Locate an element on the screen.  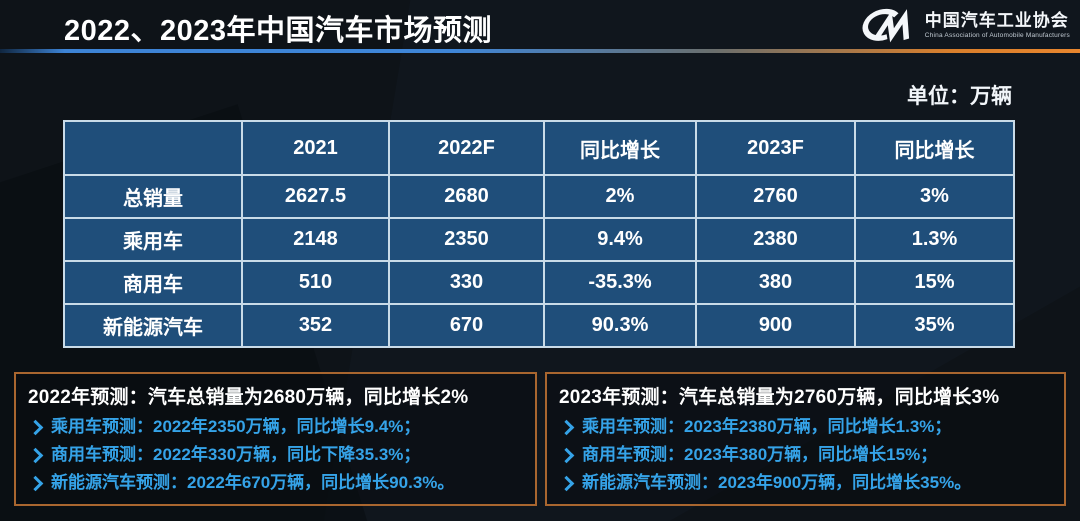
bullet-text: 商用车预测：2022年330万辆，同比下降35.3%； is located at coordinates (236, 454).